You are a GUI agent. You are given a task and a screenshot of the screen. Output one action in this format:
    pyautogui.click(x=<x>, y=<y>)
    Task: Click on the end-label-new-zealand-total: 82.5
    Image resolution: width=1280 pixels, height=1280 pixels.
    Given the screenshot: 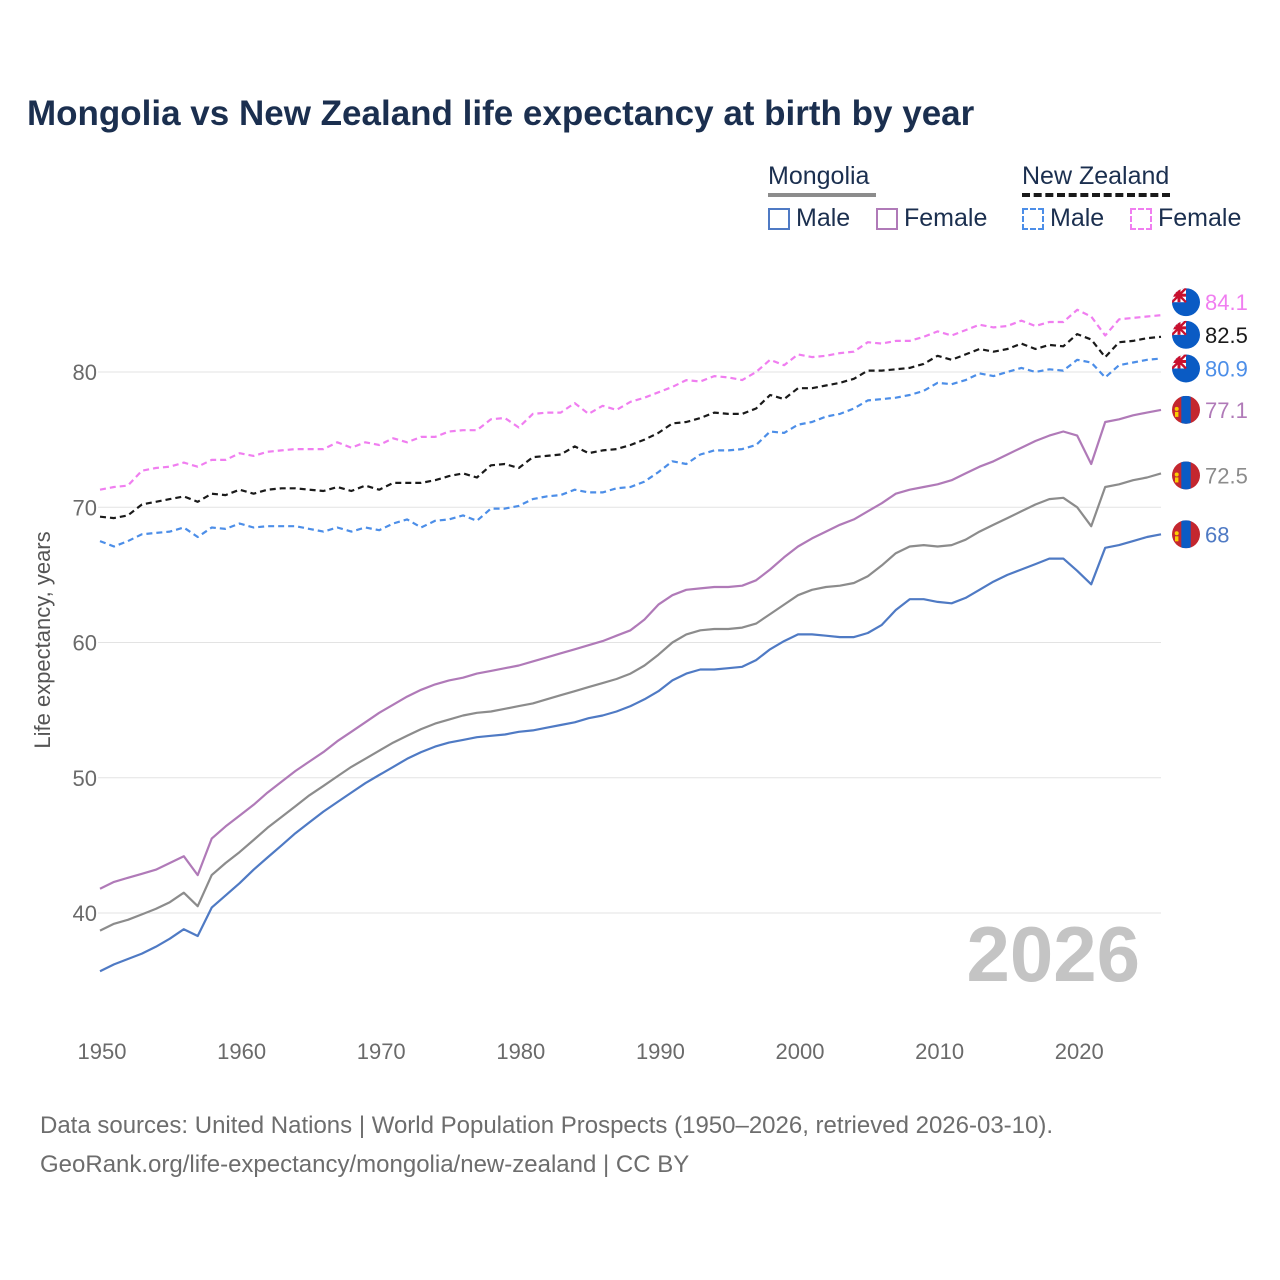 What is the action you would take?
    pyautogui.click(x=1226, y=335)
    